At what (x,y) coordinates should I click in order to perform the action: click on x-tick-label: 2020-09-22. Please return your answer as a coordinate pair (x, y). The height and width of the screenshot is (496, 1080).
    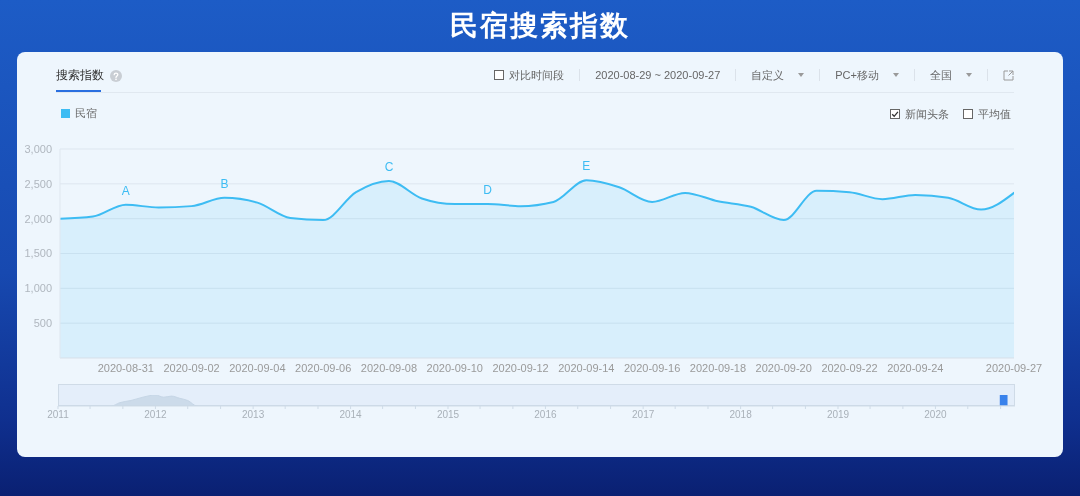
    Looking at the image, I should click on (849, 367).